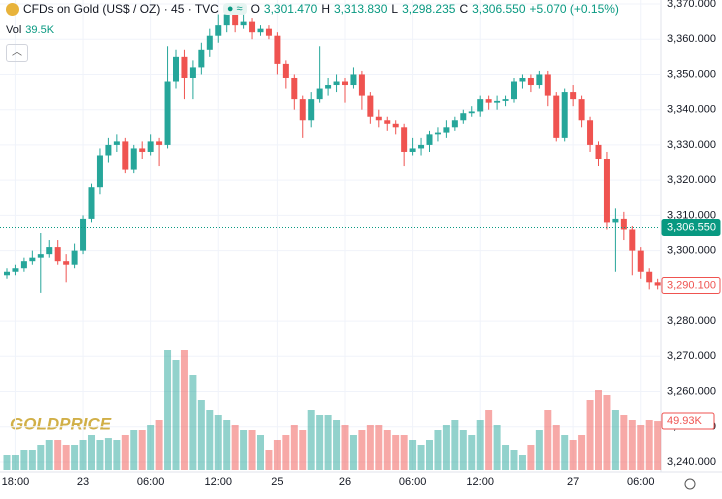 This screenshot has width=722, height=499. Describe the element at coordinates (691, 215) in the screenshot. I see `y-tick-label: 3,310.000` at that location.